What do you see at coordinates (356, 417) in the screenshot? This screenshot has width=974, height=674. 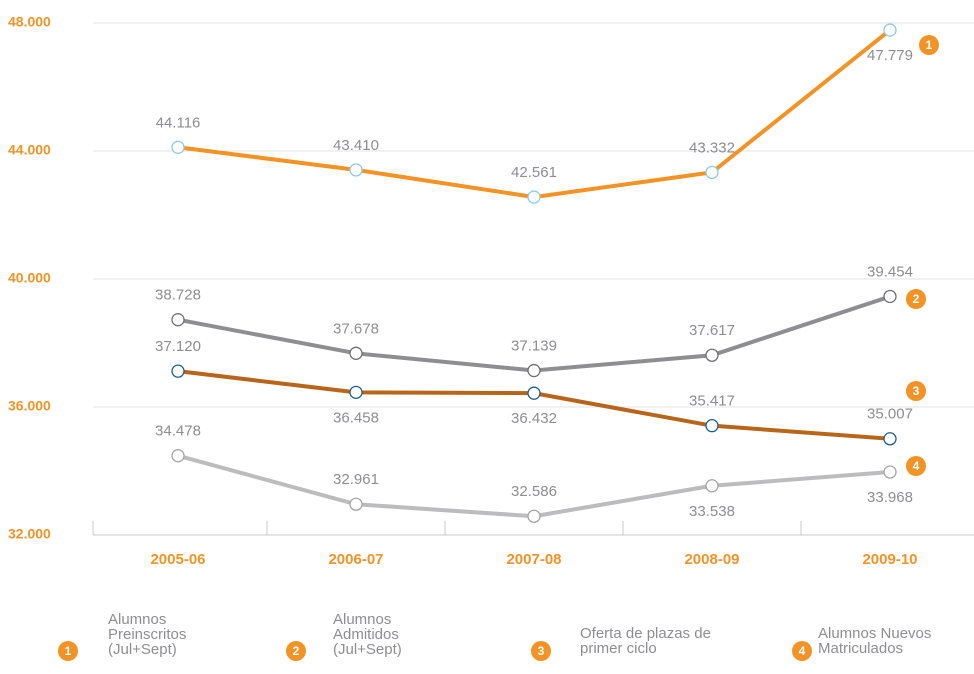 I see `data-label: 36.458` at bounding box center [356, 417].